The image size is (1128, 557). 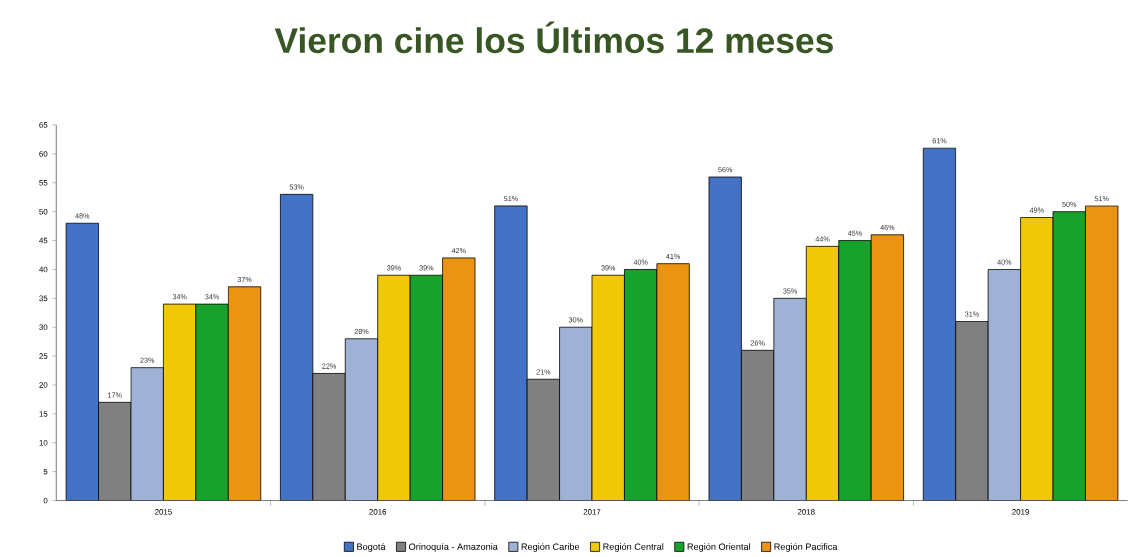 What do you see at coordinates (453, 547) in the screenshot?
I see `legend-label: Orinoquía - Amazonia` at bounding box center [453, 547].